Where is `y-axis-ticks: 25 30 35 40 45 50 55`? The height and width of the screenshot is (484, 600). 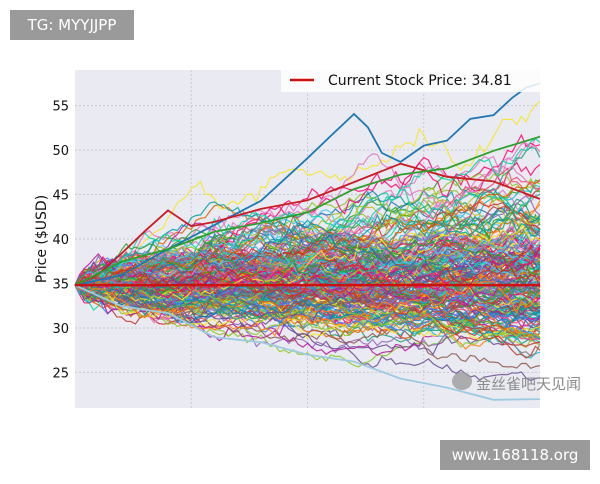 y-axis-ticks: 25 30 35 40 45 50 55 is located at coordinates (60, 241).